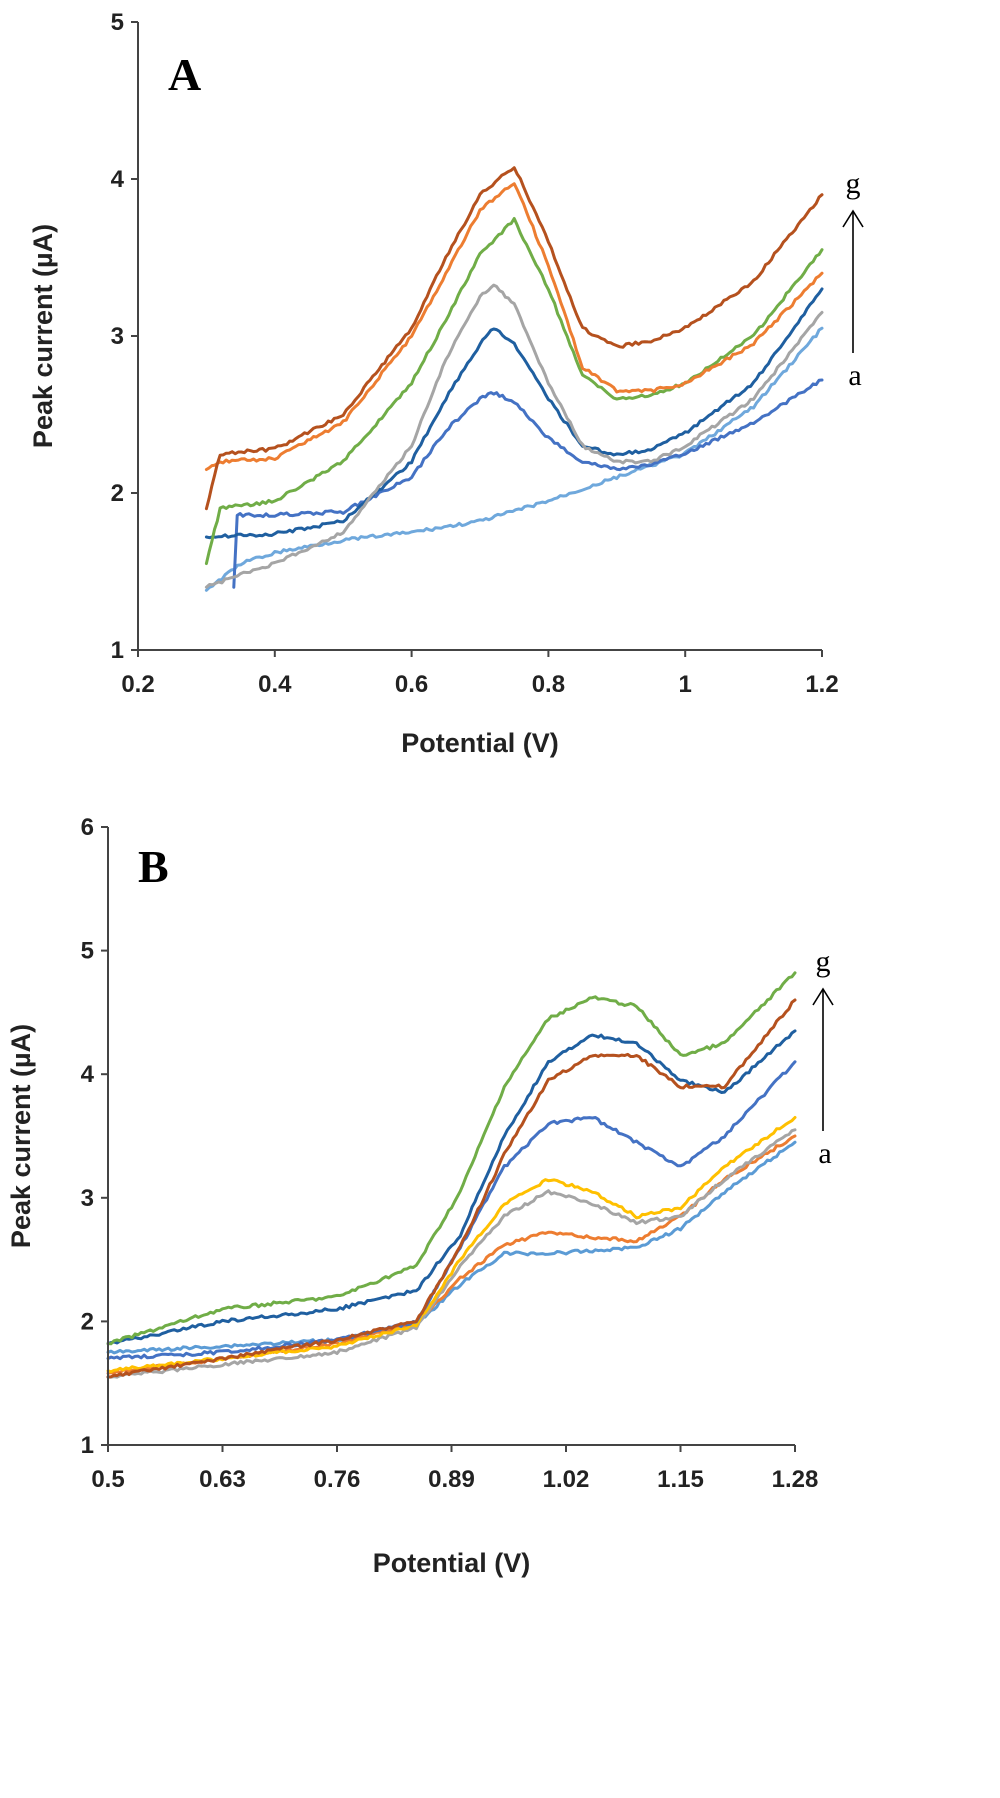  I want to click on series-h-line, so click(451, 1158).